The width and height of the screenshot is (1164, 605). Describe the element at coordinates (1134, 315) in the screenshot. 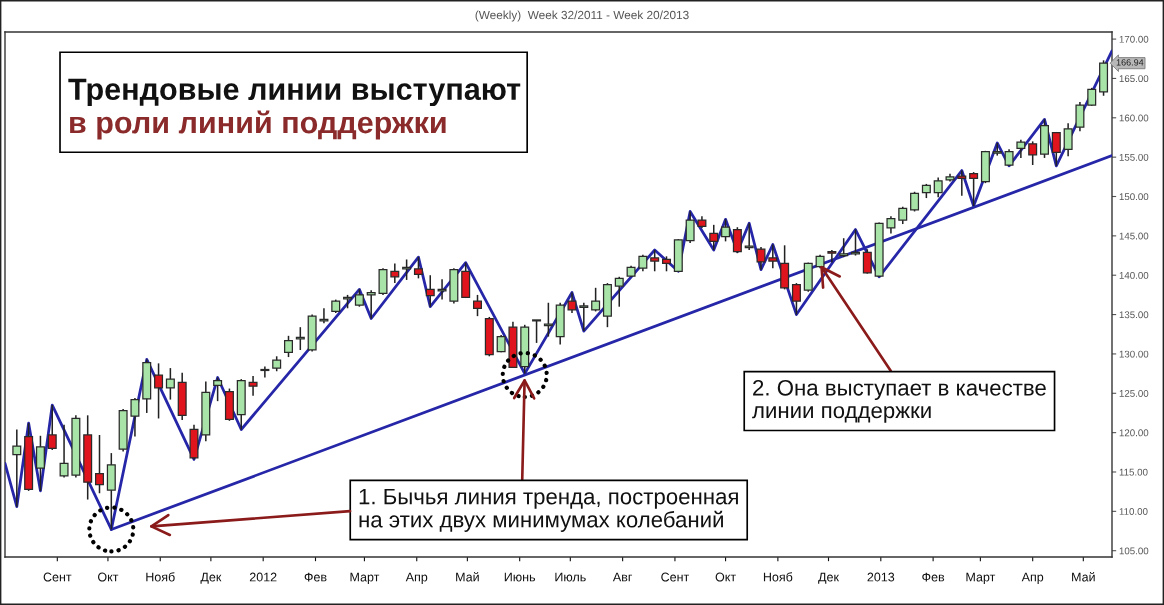

I see `y-tick-label: 135.00` at that location.